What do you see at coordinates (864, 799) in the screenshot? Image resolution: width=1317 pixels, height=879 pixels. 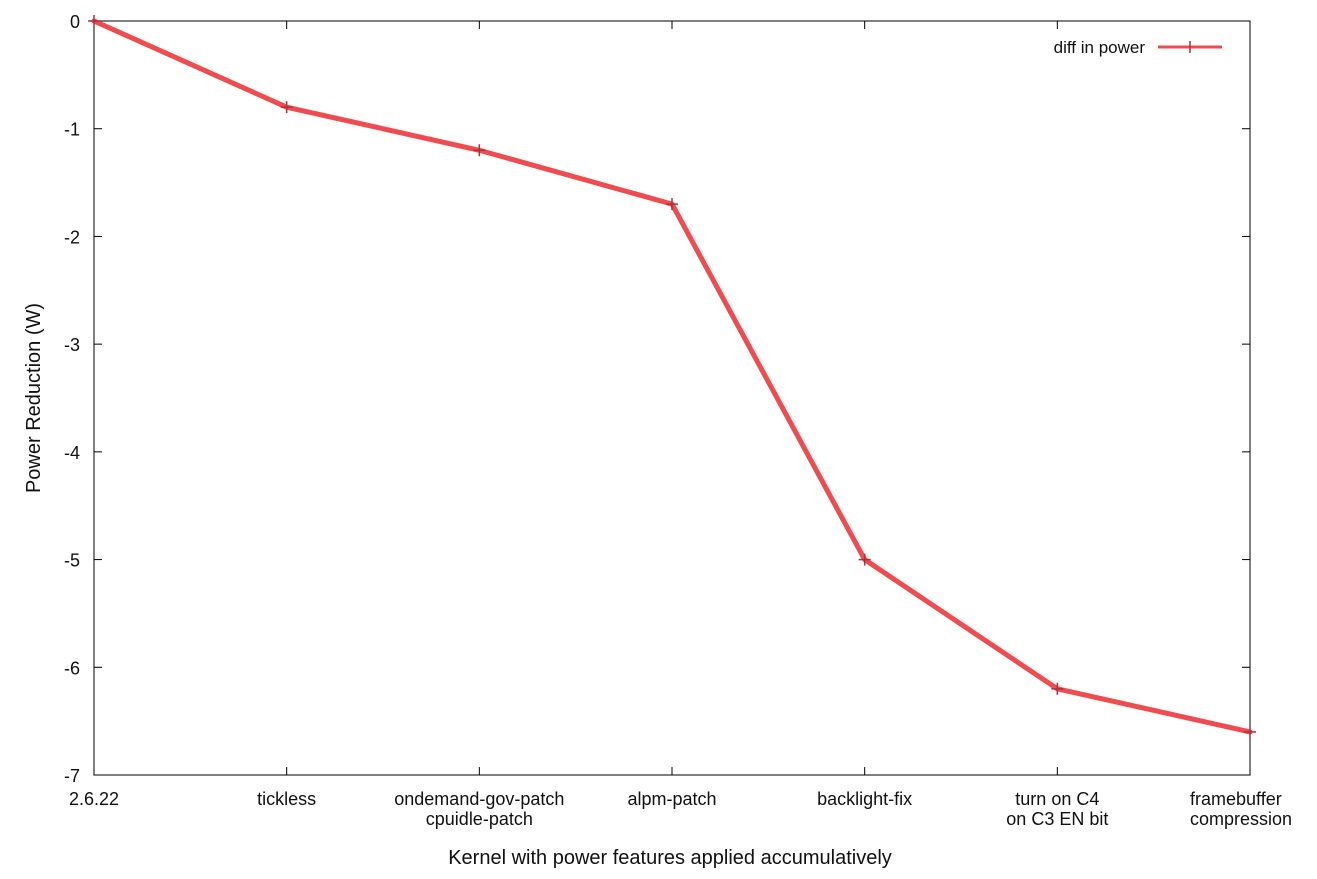 I see `x-tick-label: backlight-fix` at bounding box center [864, 799].